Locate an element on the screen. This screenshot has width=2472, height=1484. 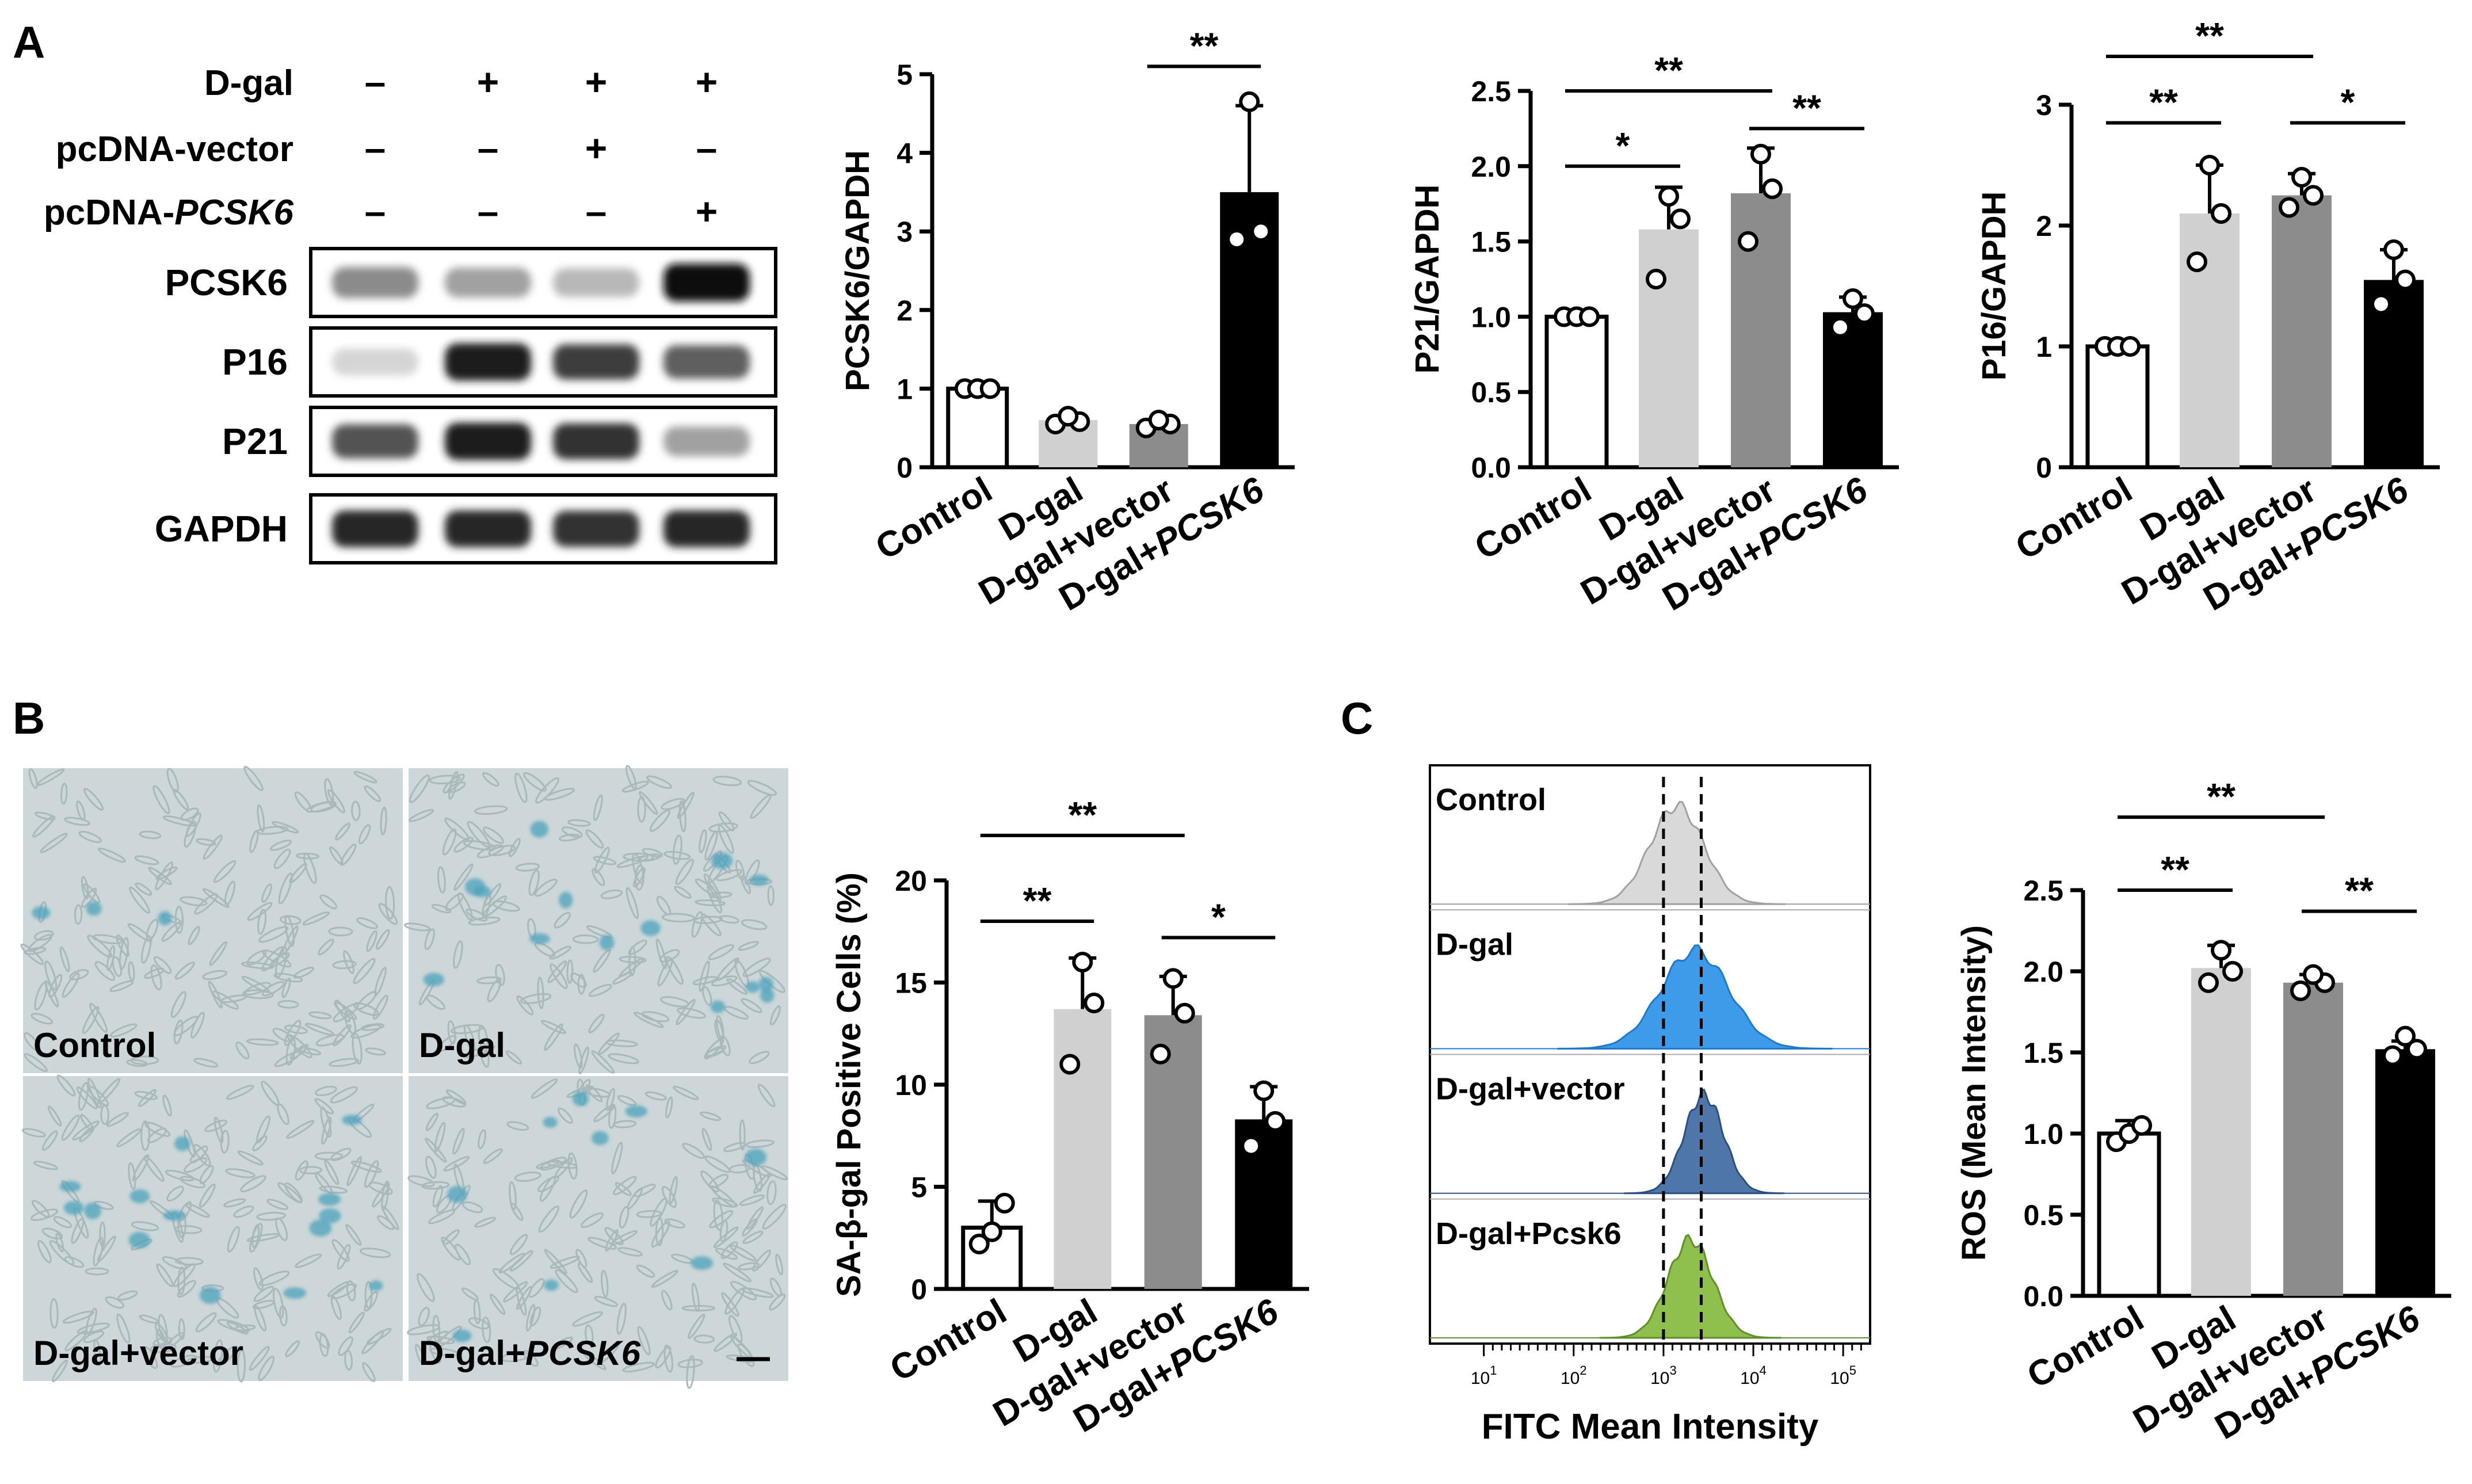
x-tick-exponent: 5 is located at coordinates (1852, 1370).